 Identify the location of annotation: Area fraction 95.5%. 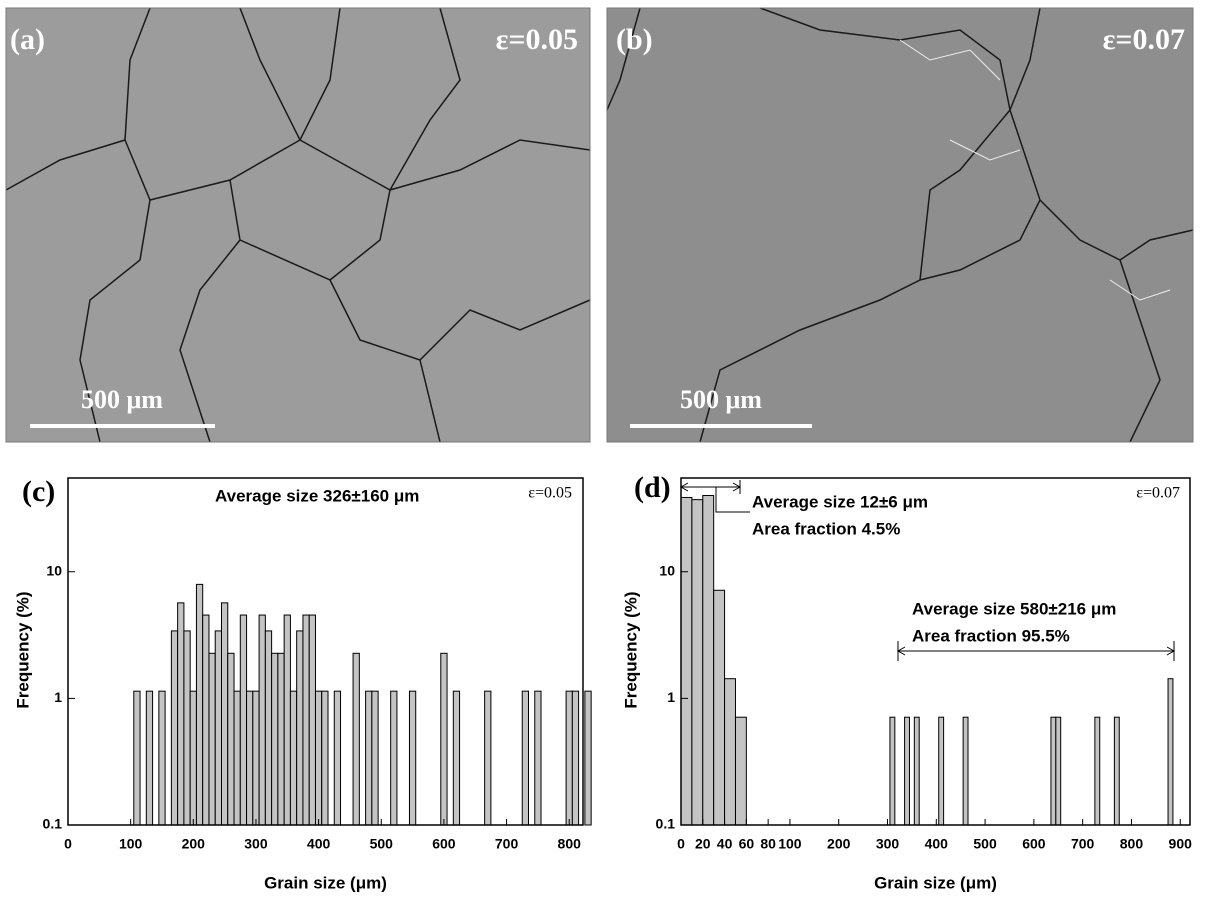
(991, 635).